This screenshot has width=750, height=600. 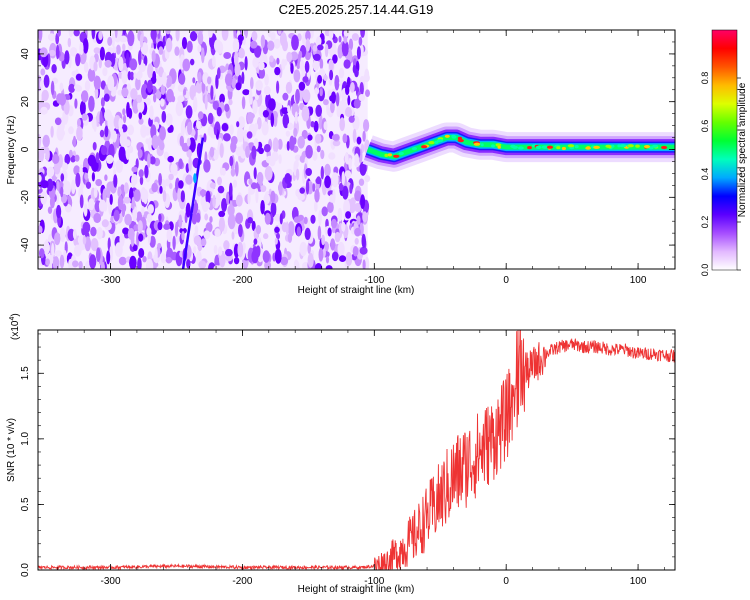 What do you see at coordinates (25, 438) in the screenshot?
I see `y-tick-label: 1.0` at bounding box center [25, 438].